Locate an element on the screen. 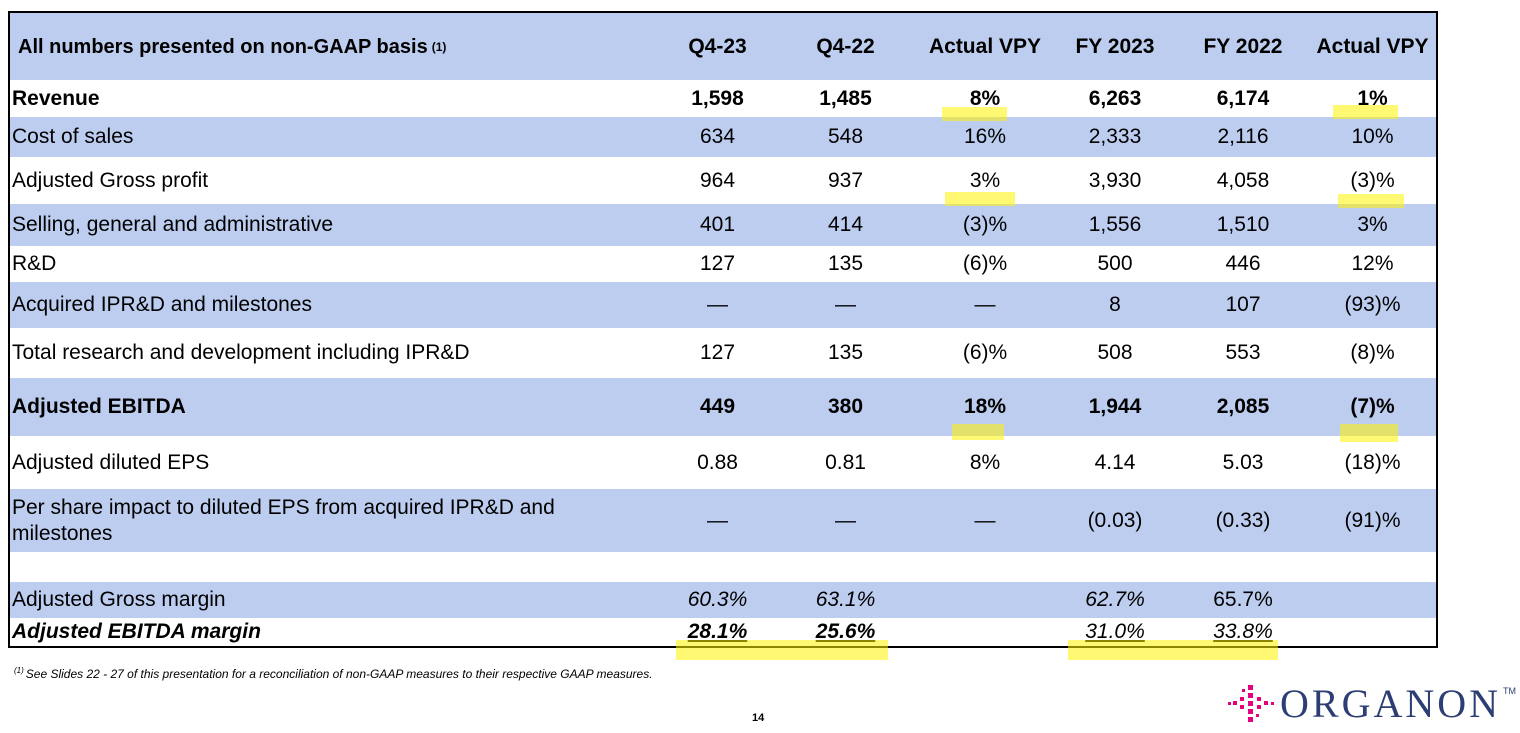 The height and width of the screenshot is (733, 1520). header-col-fy-2022: FY 2022 is located at coordinates (1243, 46).